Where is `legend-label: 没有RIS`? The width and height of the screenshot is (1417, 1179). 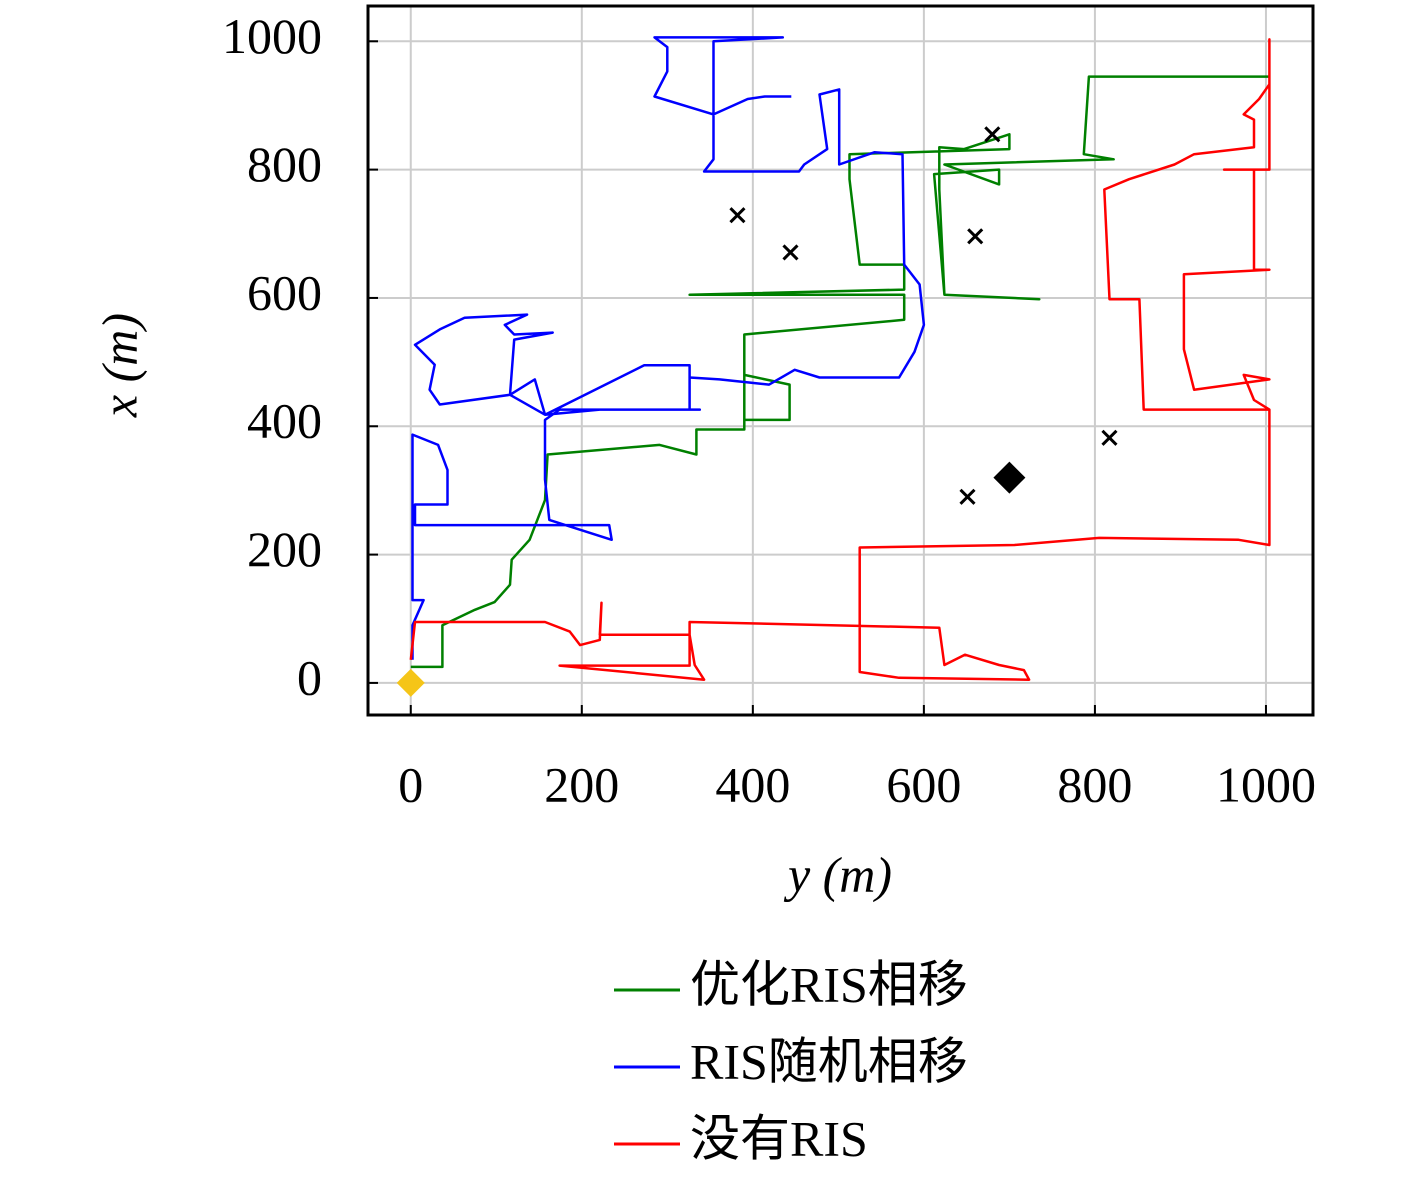 legend-label: 没有RIS is located at coordinates (779, 1138).